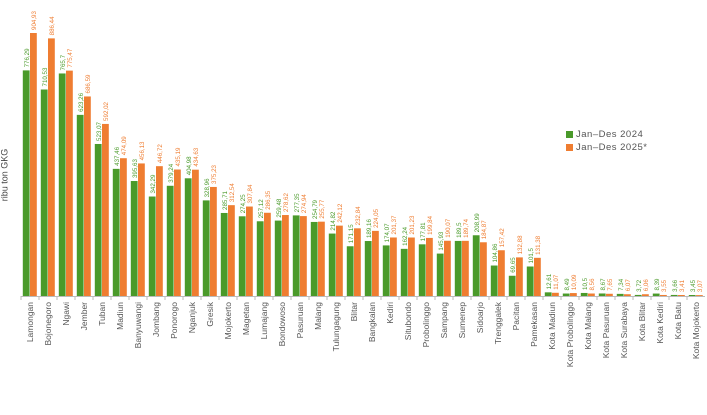  Describe the element at coordinates (538, 244) in the screenshot. I see `data-label-2025: 131,38` at that location.